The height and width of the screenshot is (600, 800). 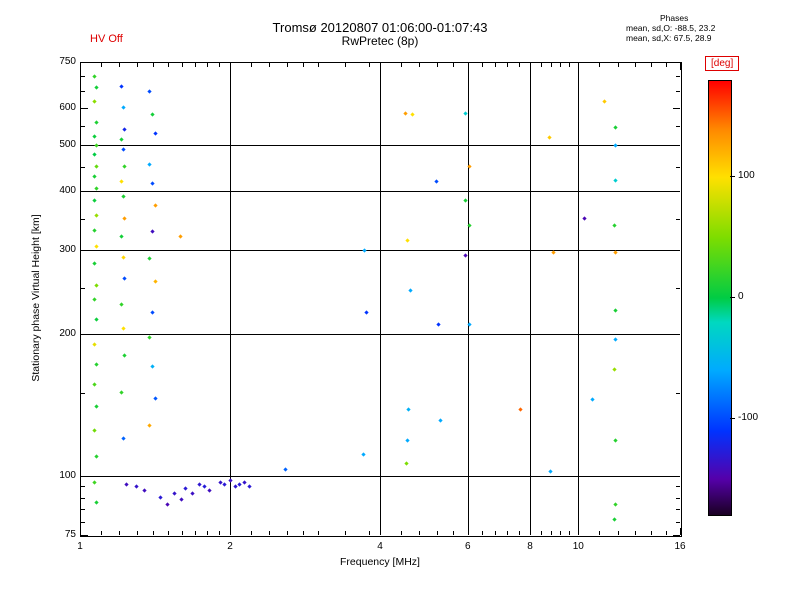 What do you see at coordinates (674, 18) in the screenshot?
I see `phases-heading: Phases` at bounding box center [674, 18].